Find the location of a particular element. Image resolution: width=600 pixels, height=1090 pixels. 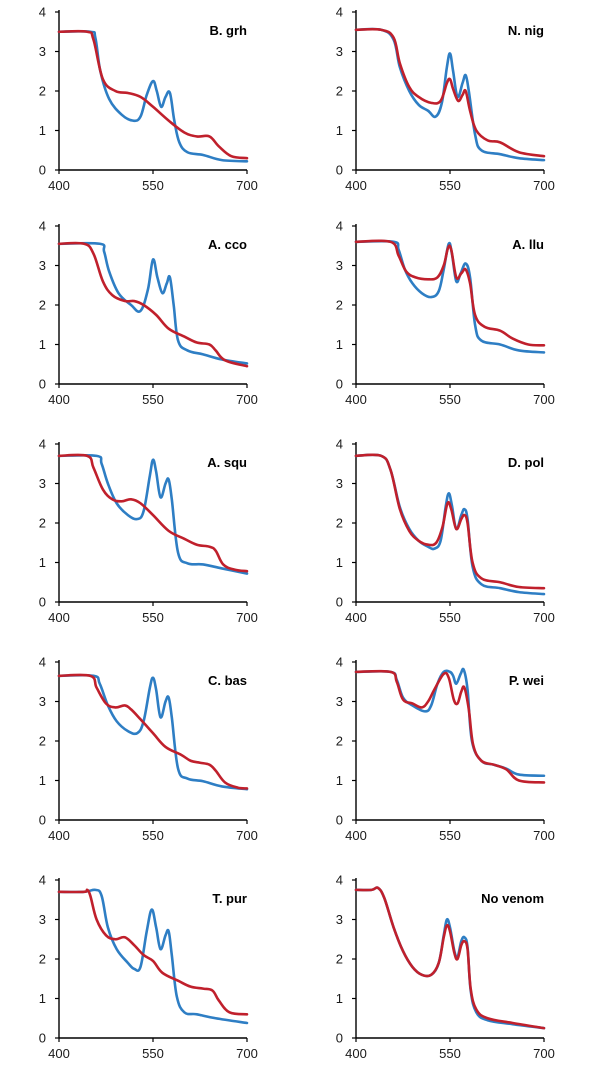

chart-panel-n-nig: 0 1 2 3 4 400 550 700 N. nig is located at coordinates (447, 109).